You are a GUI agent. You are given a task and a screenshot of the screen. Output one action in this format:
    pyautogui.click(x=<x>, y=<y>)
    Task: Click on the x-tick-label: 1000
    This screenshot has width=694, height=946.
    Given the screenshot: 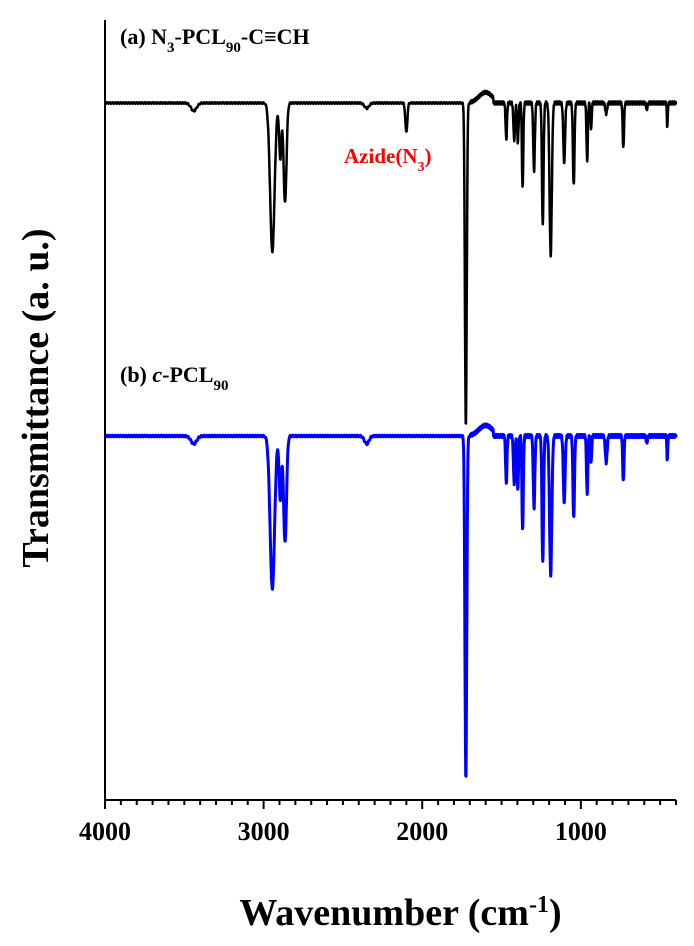 What is the action you would take?
    pyautogui.click(x=581, y=831)
    